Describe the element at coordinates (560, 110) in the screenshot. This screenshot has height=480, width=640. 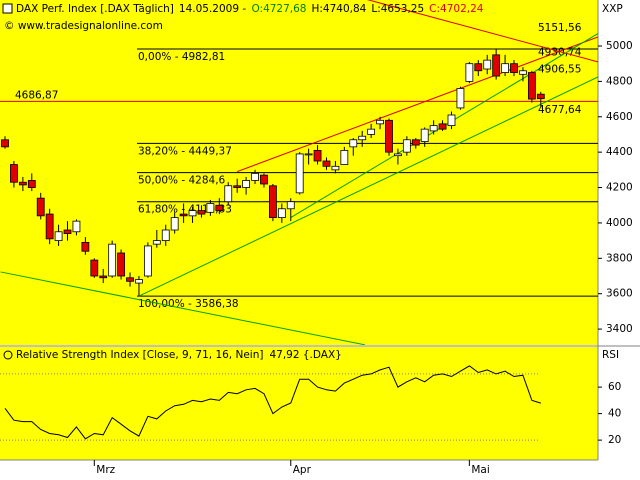
I see `trendline-label: 4677,64` at that location.